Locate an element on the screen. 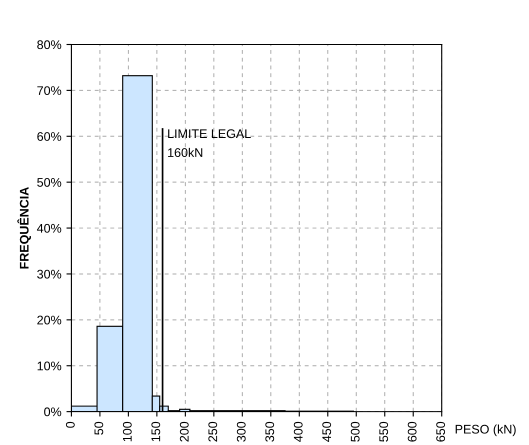 The image size is (529, 445). x-tick-label: 250 is located at coordinates (213, 432).